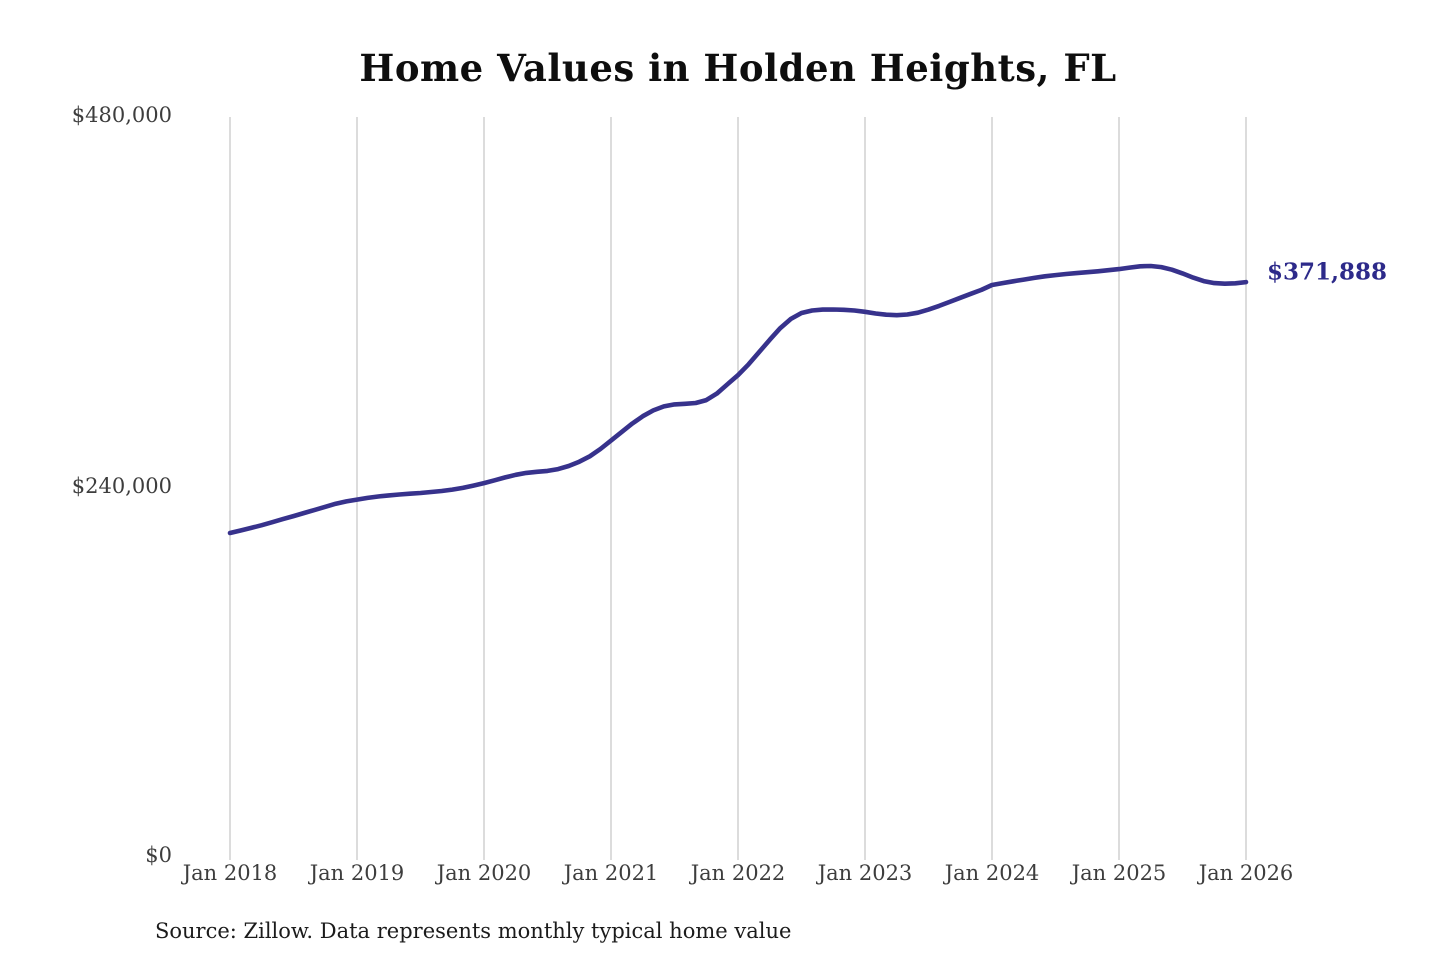 This screenshot has width=1440, height=960. What do you see at coordinates (738, 873) in the screenshot?
I see `x-tick-label: Jan 2022` at bounding box center [738, 873].